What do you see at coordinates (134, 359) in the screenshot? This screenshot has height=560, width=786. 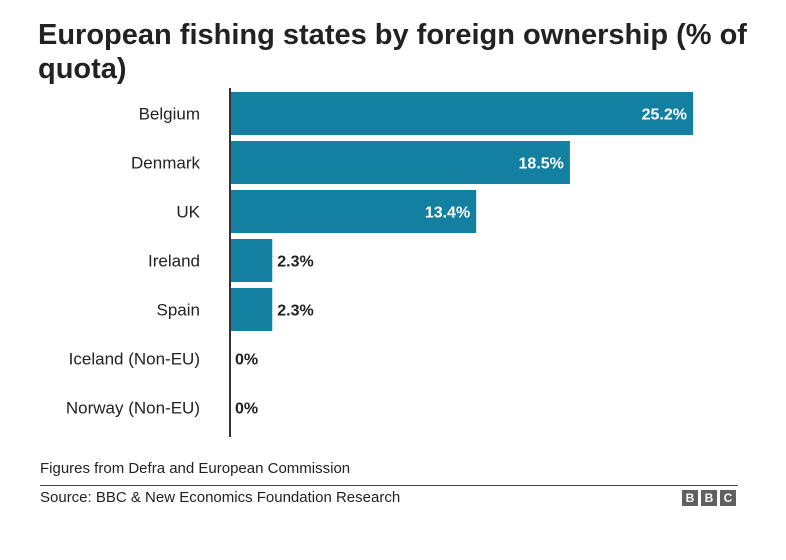 I see `category-label: Iceland (Non-EU)` at bounding box center [134, 359].